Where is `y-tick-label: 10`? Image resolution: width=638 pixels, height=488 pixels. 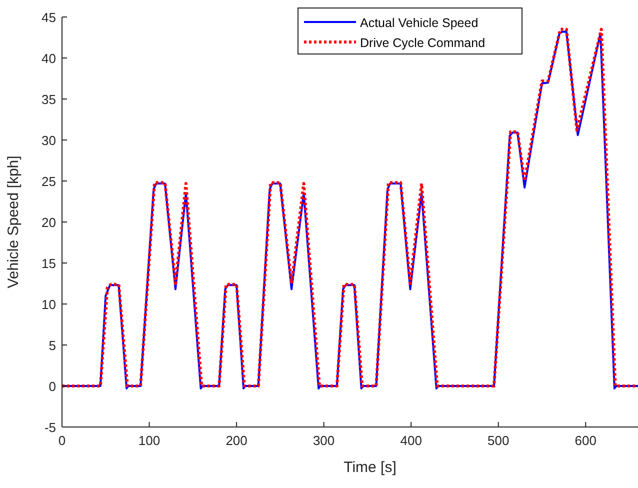 y-tick-label: 10 is located at coordinates (49, 304).